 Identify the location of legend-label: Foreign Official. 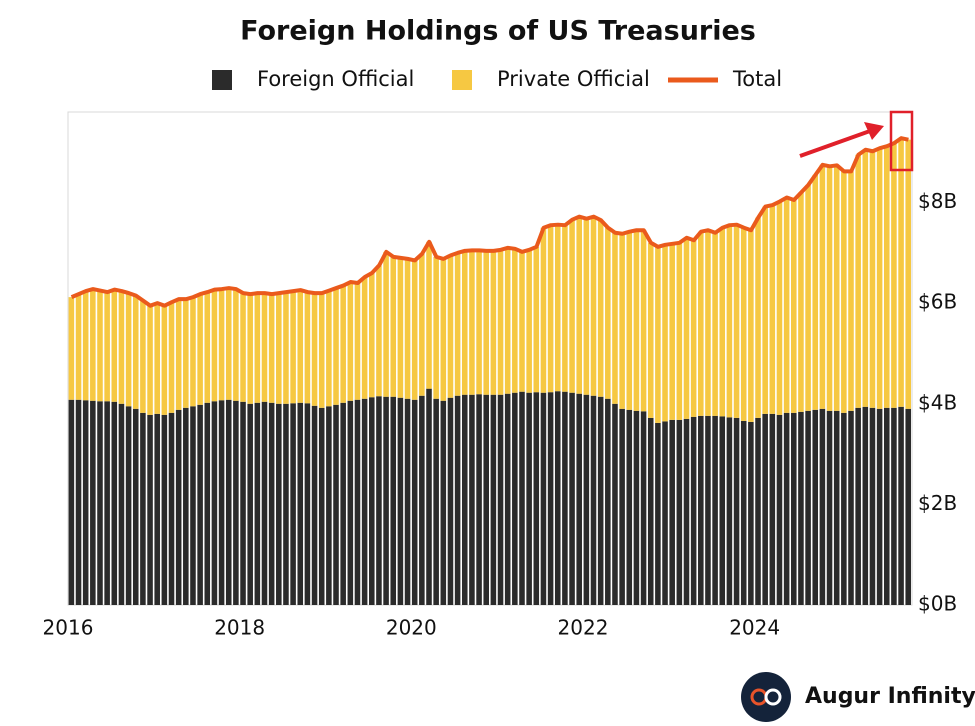
(335, 79).